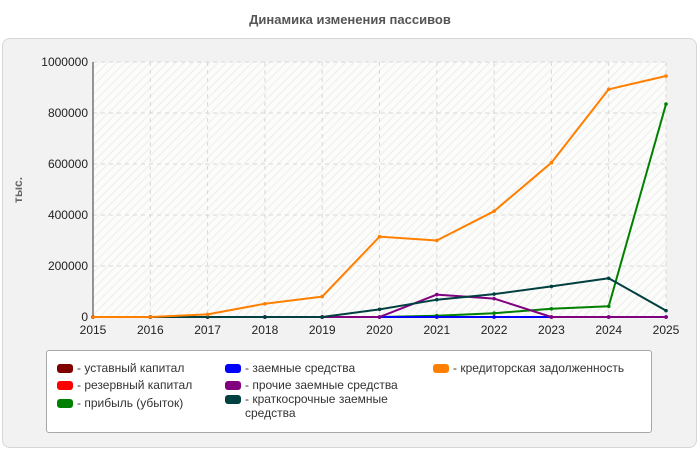 The image size is (700, 450). I want to click on x-tick-label: 2015, so click(93, 330).